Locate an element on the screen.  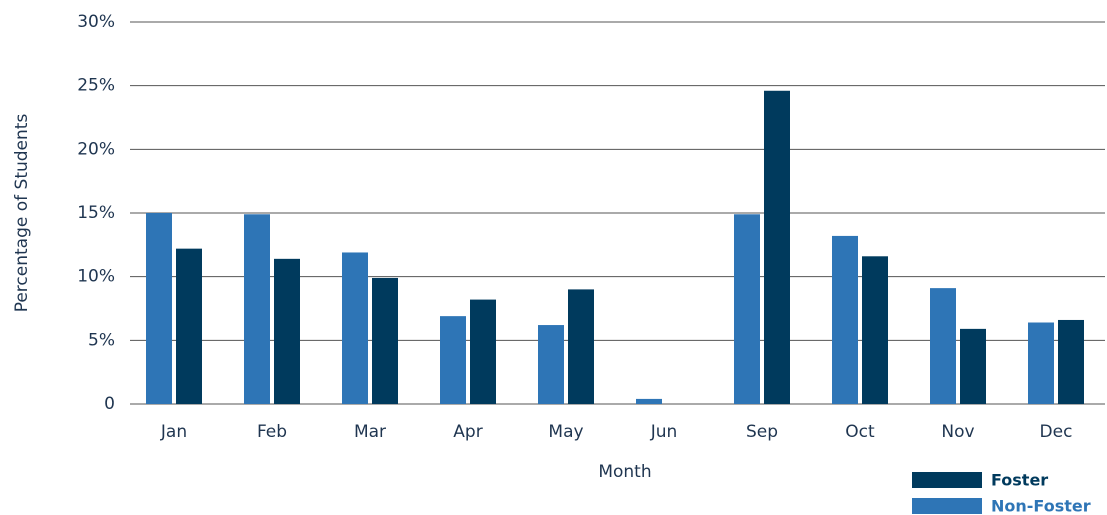
y-tick-label: 15% is located at coordinates (96, 213).